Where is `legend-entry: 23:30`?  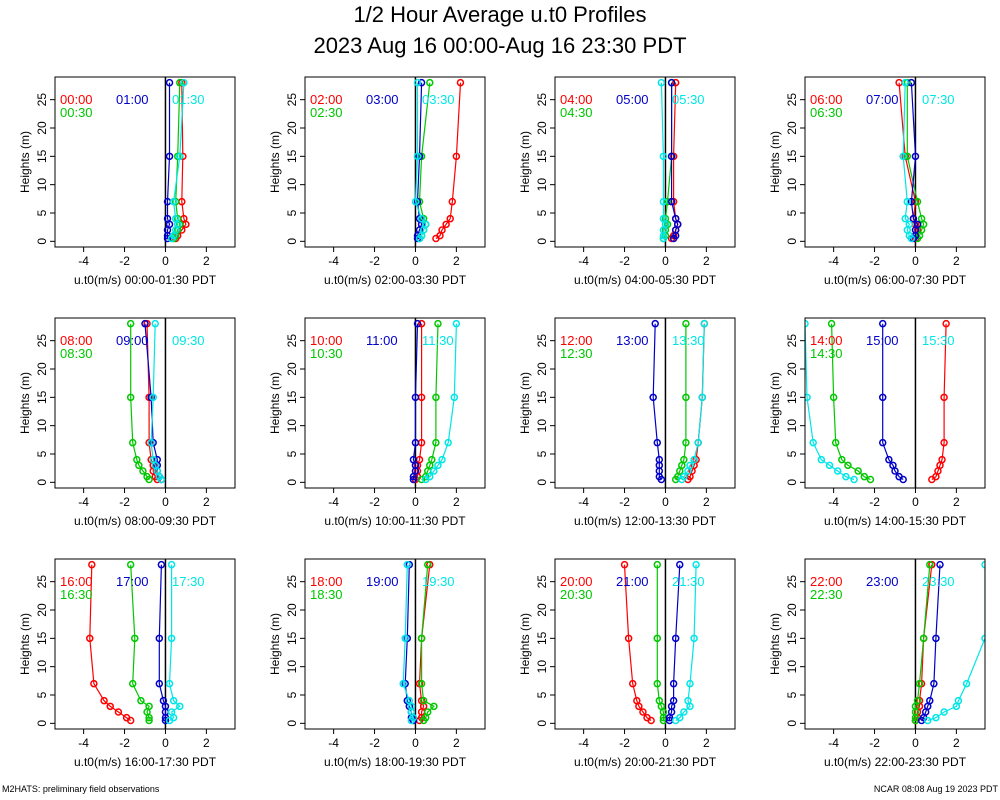
legend-entry: 23:30 is located at coordinates (938, 581).